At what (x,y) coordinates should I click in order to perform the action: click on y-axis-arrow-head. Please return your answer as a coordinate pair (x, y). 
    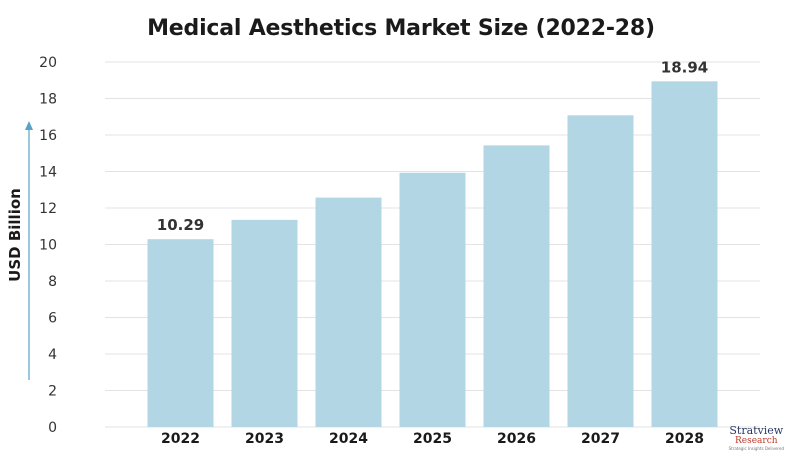
    Looking at the image, I should click on (29, 125).